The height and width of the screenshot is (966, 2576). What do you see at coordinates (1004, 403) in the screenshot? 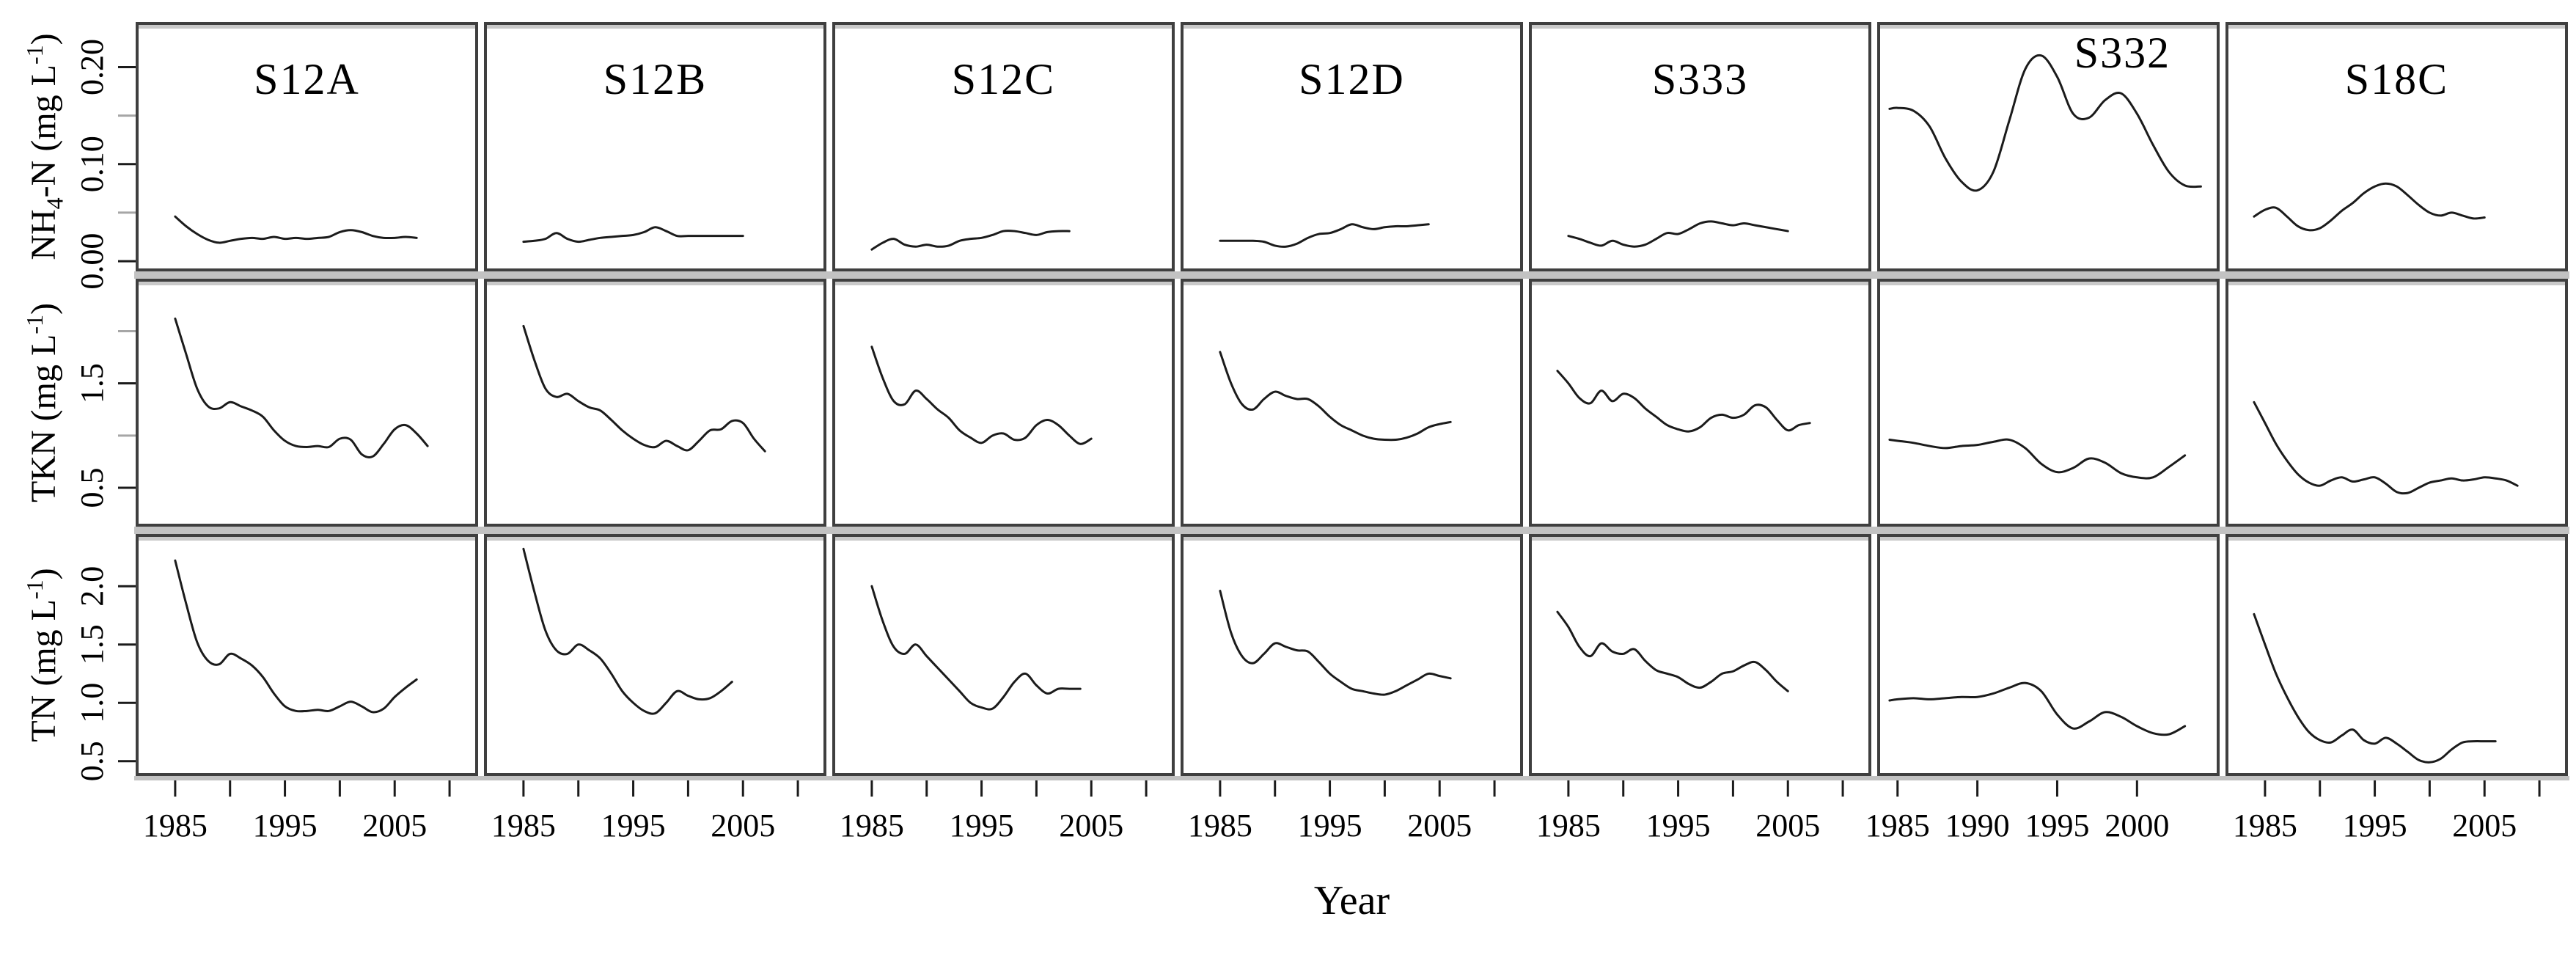
I see `panel-s12c-tkn` at bounding box center [1004, 403].